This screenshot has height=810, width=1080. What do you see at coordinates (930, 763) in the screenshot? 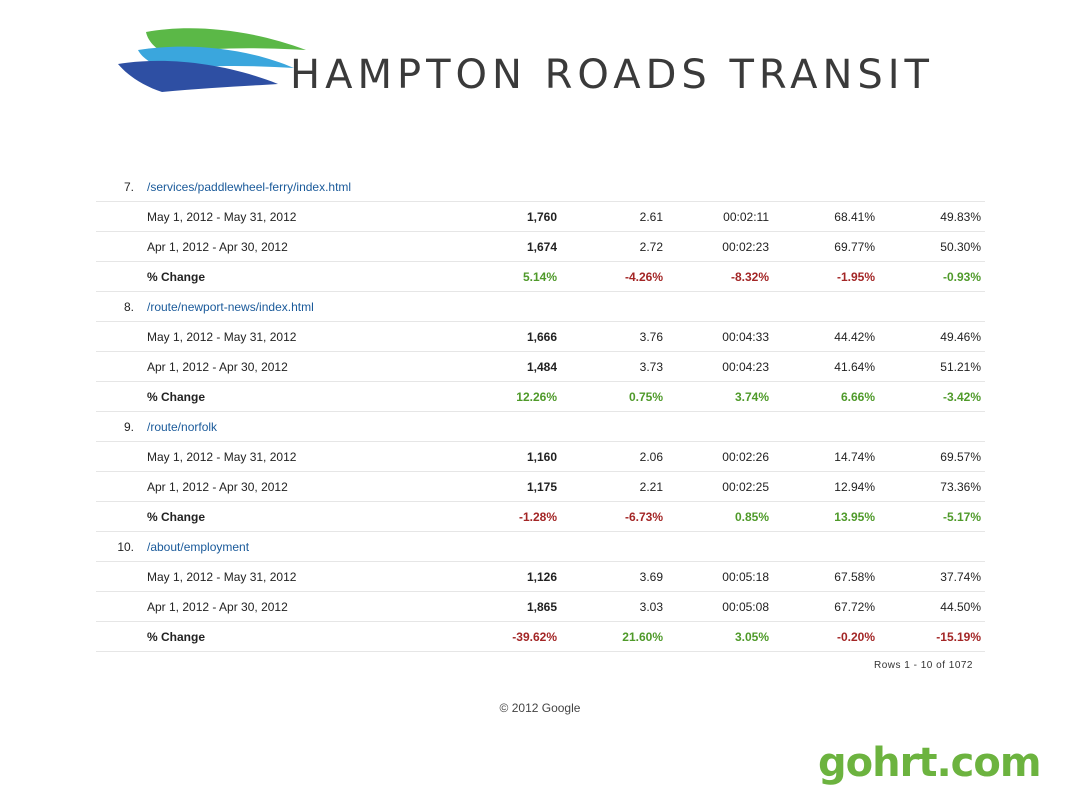
I see `site-logo: gohrt.com` at bounding box center [930, 763].